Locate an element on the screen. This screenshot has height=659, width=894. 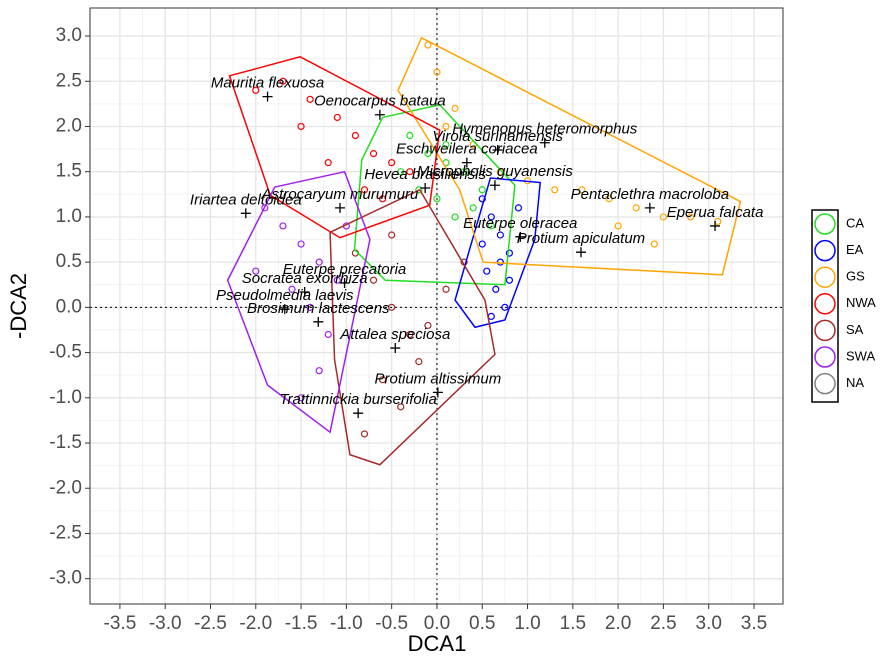
legend-label: GS is located at coordinates (855, 276).